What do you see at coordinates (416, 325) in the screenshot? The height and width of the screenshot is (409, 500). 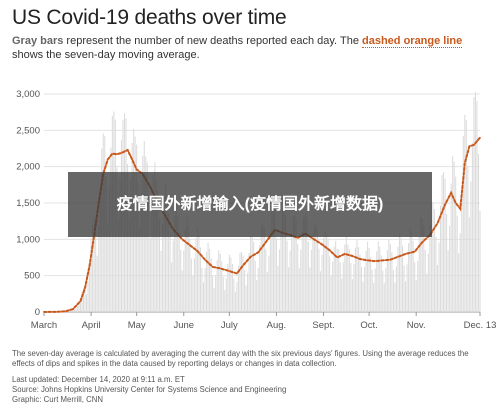 I see `x-tick-label: Nov.` at bounding box center [416, 325].